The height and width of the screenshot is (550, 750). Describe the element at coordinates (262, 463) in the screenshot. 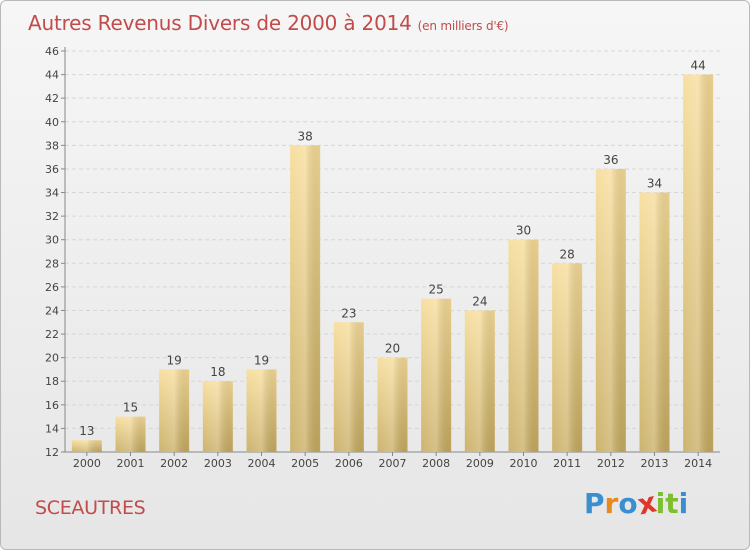

I see `x-tick-label: 2004` at that location.